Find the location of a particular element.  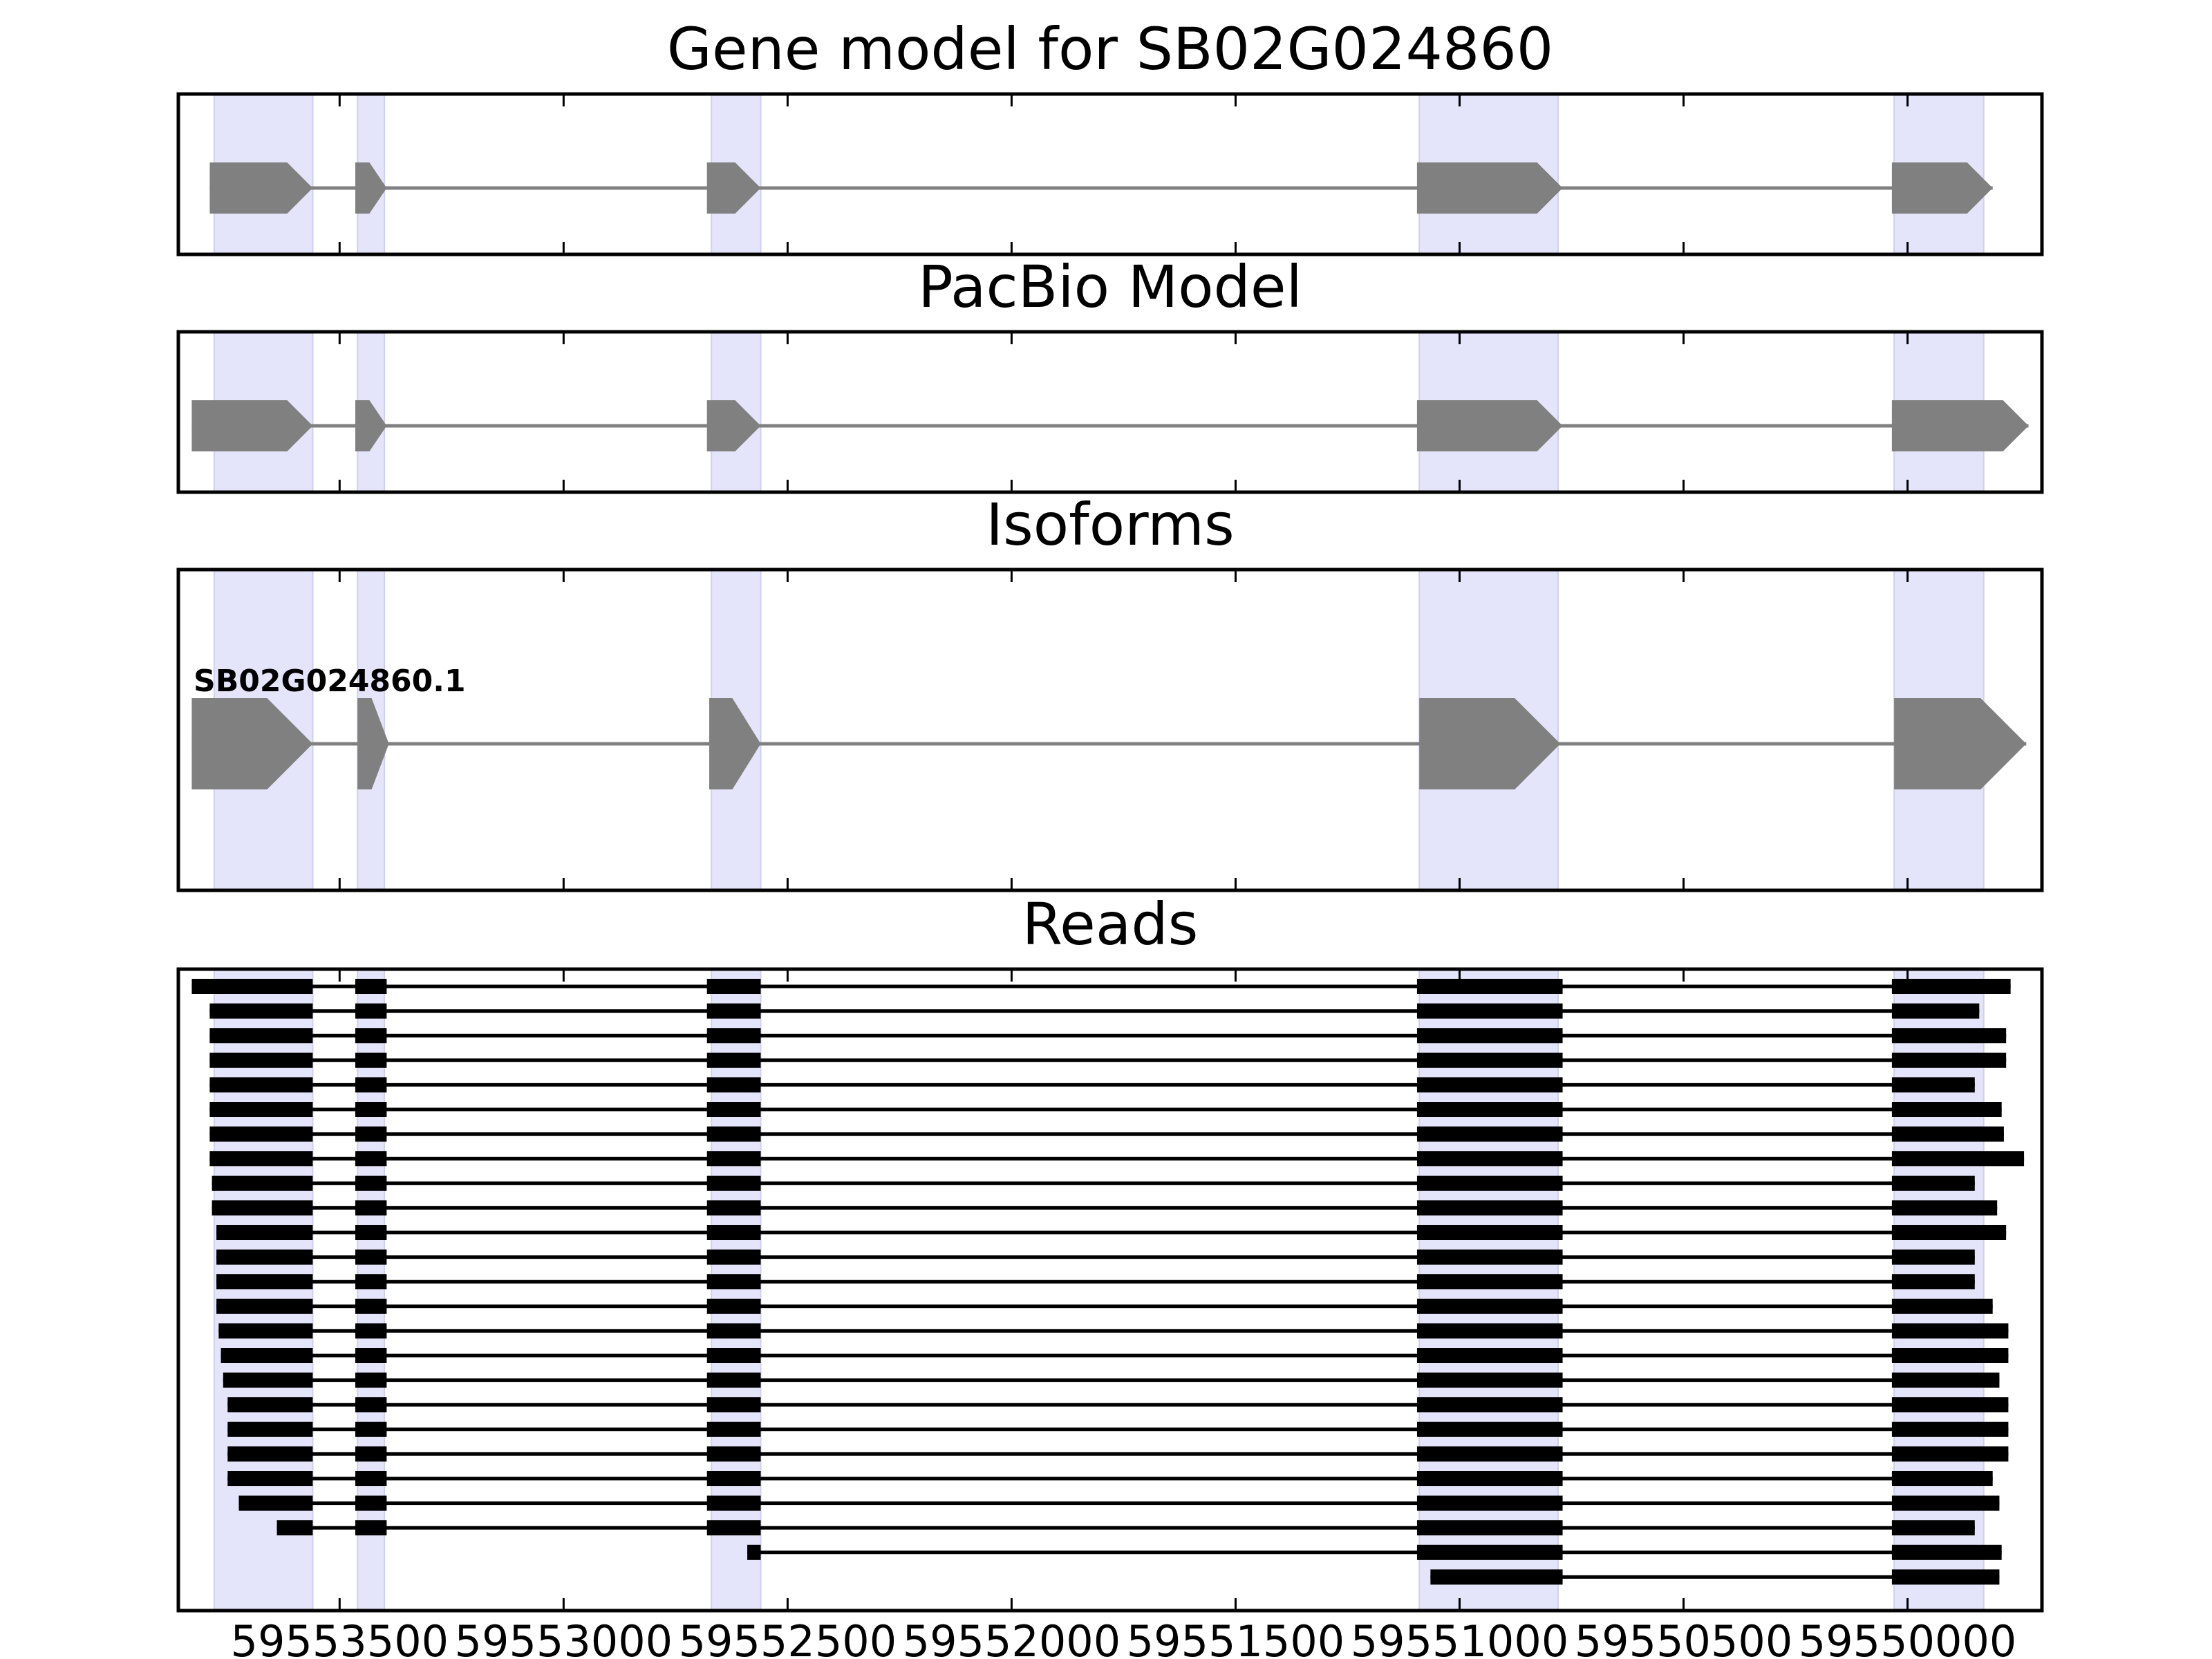

x-tick-label: 59550000 is located at coordinates (1908, 1638).